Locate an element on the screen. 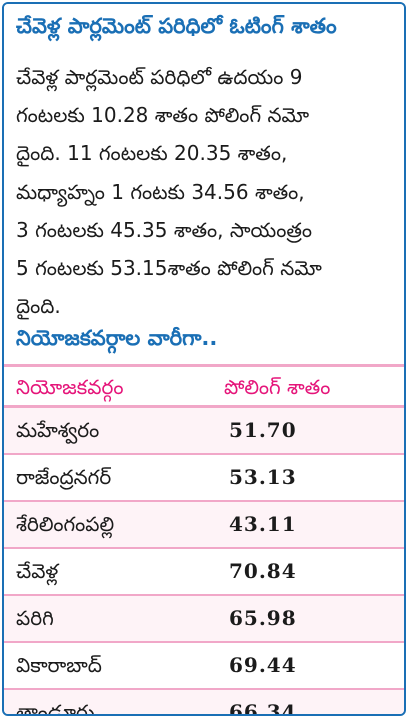  table-row: రాజేంద్రనగర్ 53.13 is located at coordinates (204, 478).